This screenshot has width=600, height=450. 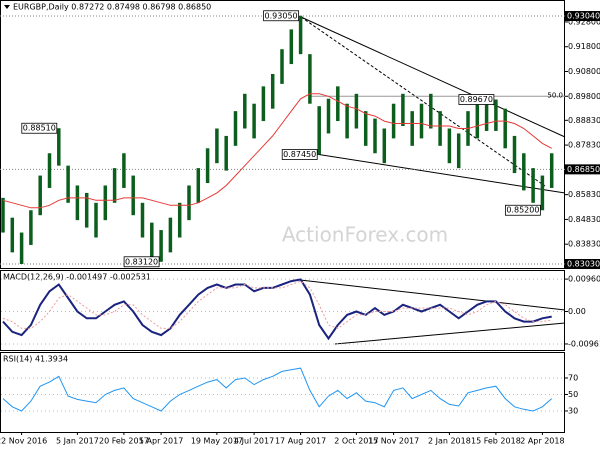 I want to click on y-tick-label: 50, so click(x=573, y=394).